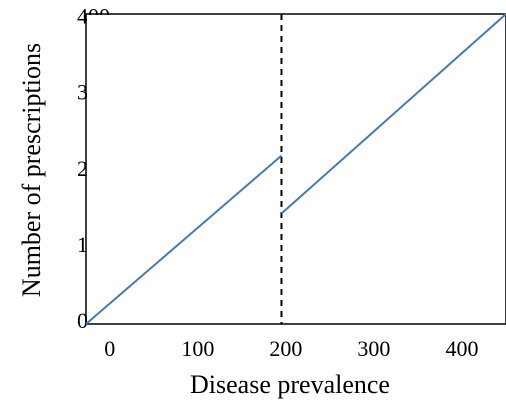 Image resolution: width=506 pixels, height=408 pixels. Describe the element at coordinates (197, 348) in the screenshot. I see `x-tick-label: 100` at that location.